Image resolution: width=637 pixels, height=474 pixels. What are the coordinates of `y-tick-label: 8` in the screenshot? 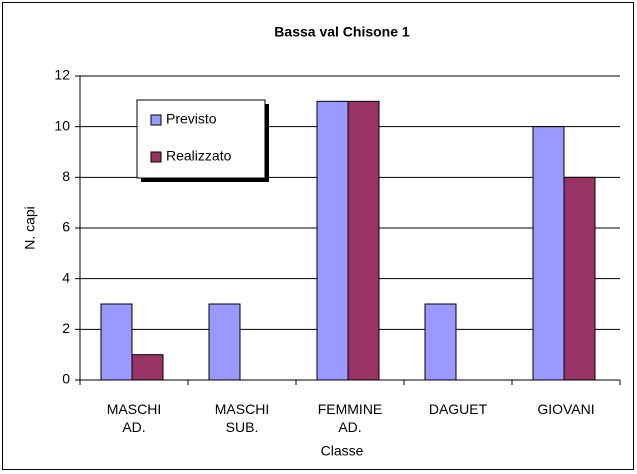 It's located at (66, 176).